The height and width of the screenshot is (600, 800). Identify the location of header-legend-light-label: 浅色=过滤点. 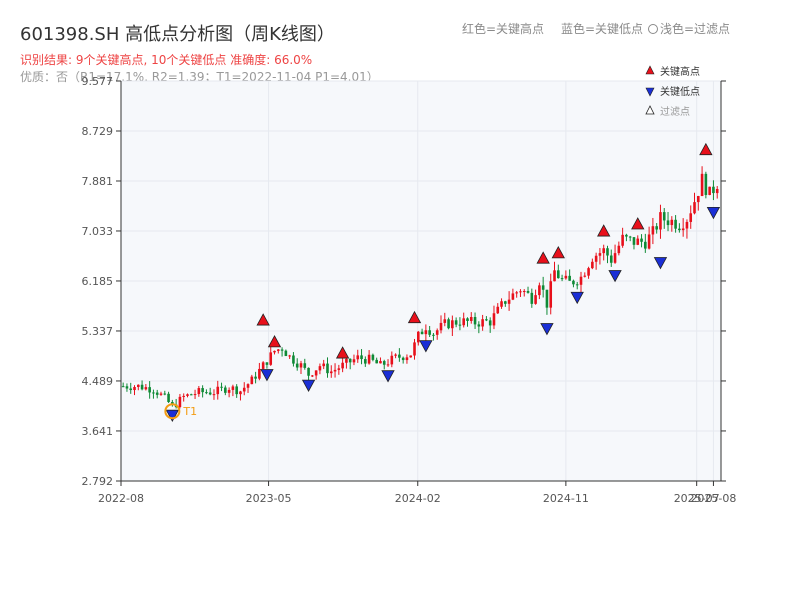
(695, 29).